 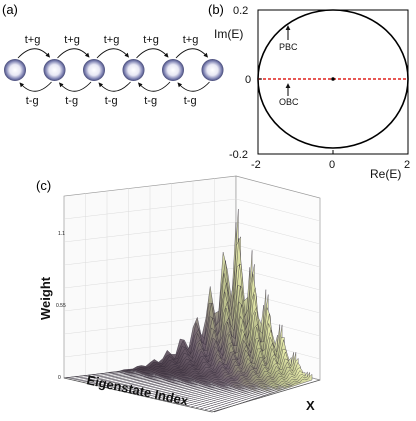 I want to click on pbc-ellipse, so click(x=333, y=79).